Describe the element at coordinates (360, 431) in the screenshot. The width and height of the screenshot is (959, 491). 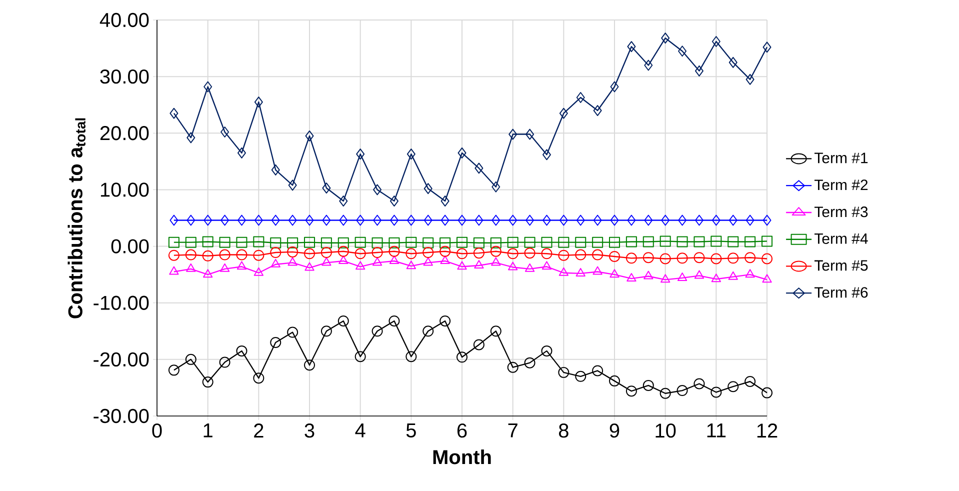
I see `x-tick-label: 4` at that location.